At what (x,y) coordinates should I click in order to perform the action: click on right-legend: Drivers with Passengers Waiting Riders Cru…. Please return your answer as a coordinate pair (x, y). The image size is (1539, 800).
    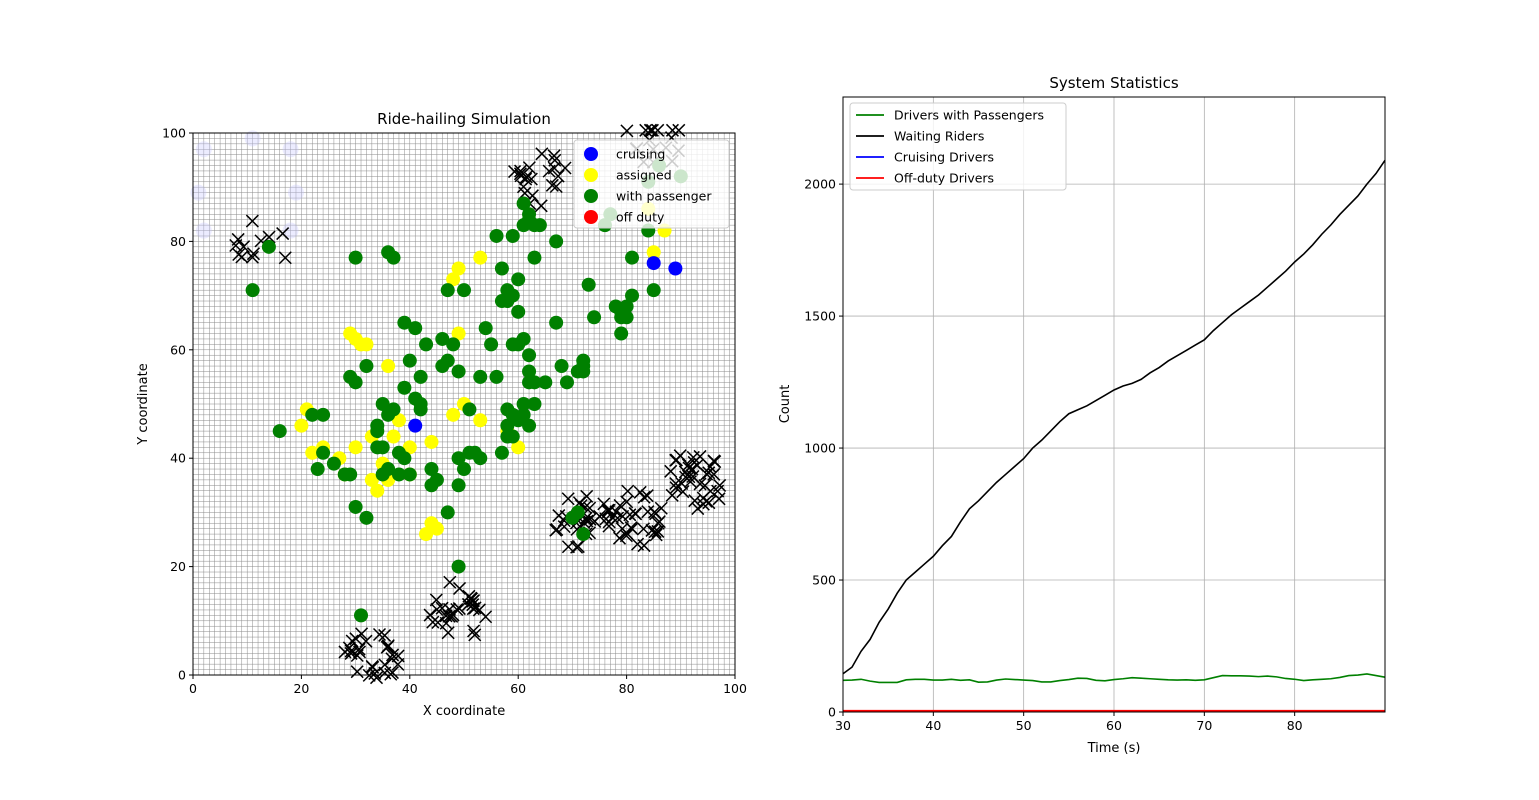
    Looking at the image, I should click on (958, 146).